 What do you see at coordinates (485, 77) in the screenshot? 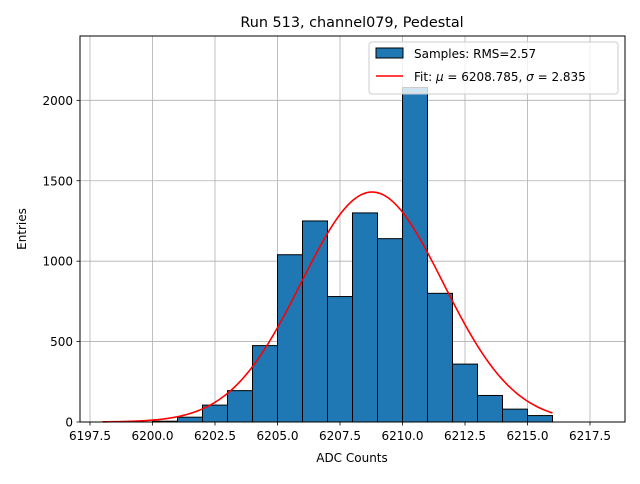
I see `legend-fit-mu-value: = 6208.785,` at bounding box center [485, 77].